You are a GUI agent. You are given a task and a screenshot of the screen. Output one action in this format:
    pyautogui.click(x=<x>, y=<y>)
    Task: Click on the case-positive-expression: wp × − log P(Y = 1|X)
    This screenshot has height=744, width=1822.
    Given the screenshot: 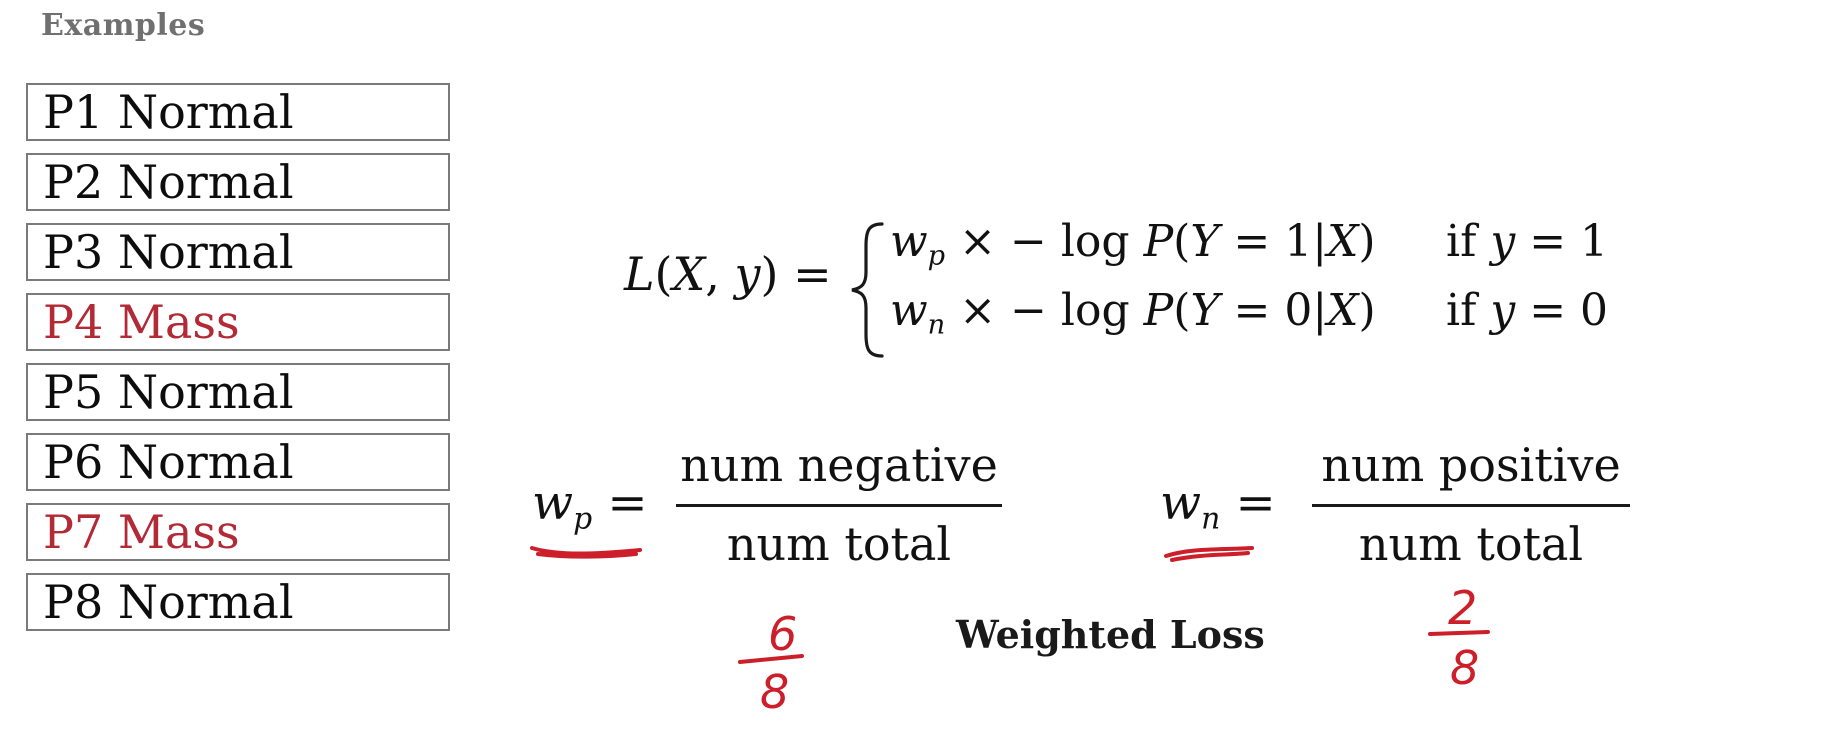 What is the action you would take?
    pyautogui.click(x=1133, y=244)
    